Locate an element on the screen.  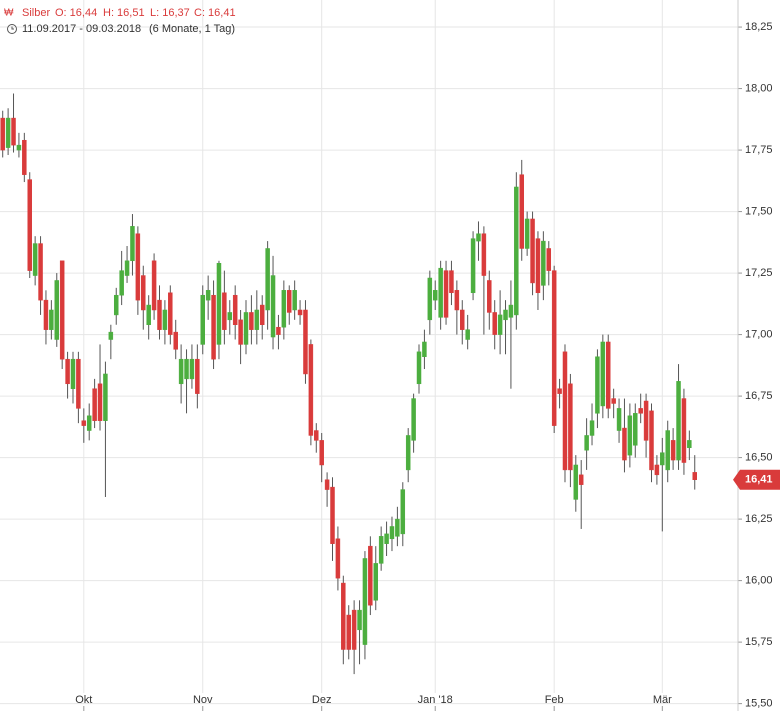
y-tick-label: 16,25 is located at coordinates (759, 519).